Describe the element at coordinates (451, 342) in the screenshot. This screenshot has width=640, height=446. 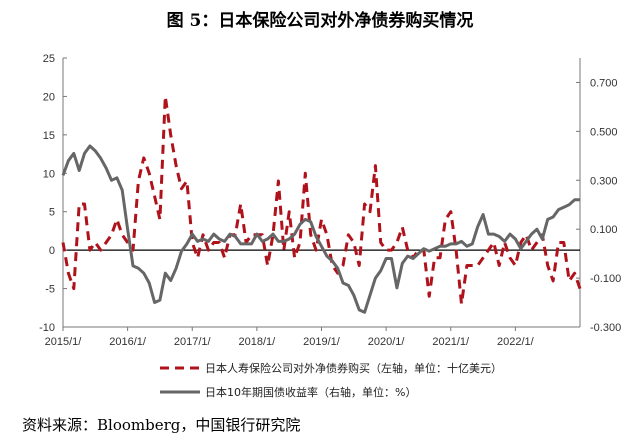
I see `x-tick-label: 2021/1/` at that location.